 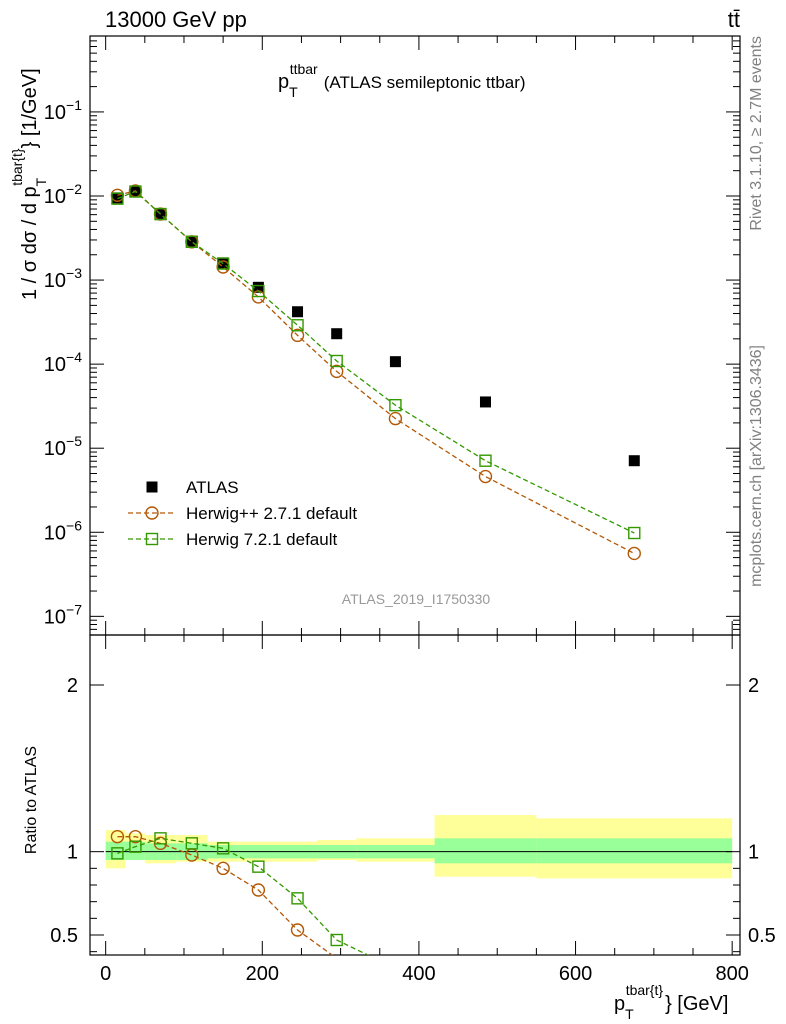 I want to click on analysis-watermark: ATLAS_2019_I1750330, so click(x=416, y=599).